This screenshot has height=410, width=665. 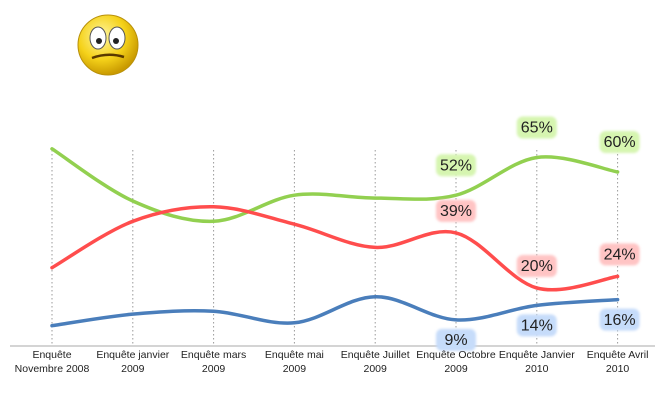 I want to click on value-label: 60%, so click(x=620, y=142).